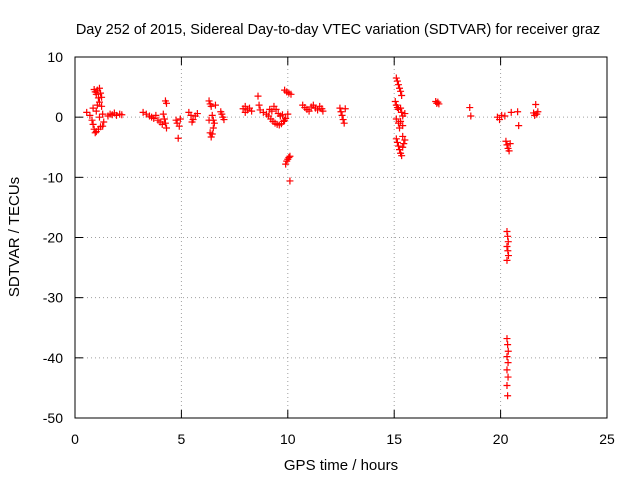 This screenshot has height=480, width=640. Describe the element at coordinates (53, 358) in the screenshot. I see `y-tick-label: -40` at that location.